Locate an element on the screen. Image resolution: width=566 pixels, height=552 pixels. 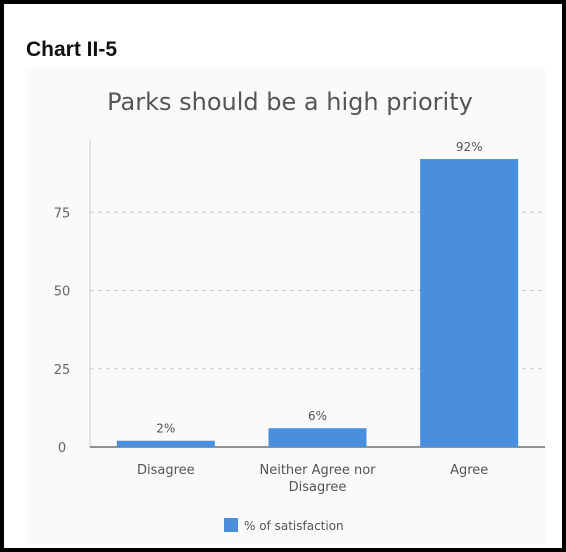
x-tick-label-0-0: Disagree is located at coordinates (166, 470).